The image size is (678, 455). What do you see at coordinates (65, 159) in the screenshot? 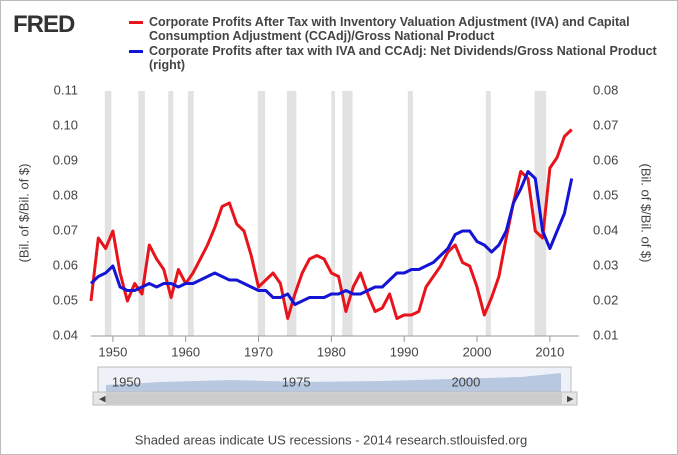
I see `y-tick-label: 0.09` at bounding box center [65, 159].